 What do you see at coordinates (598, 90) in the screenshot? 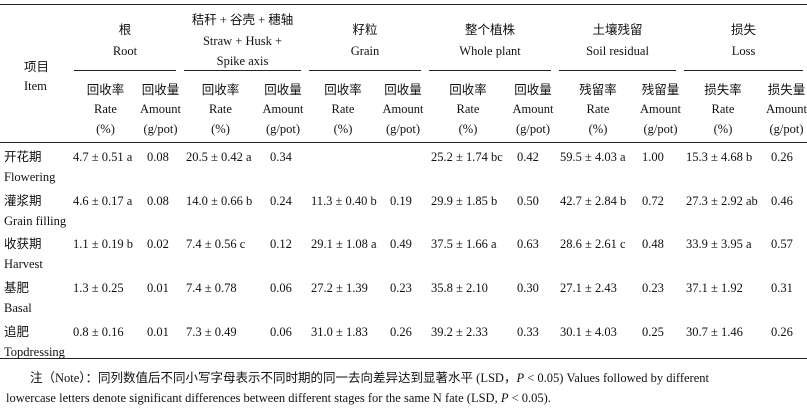
I see `subheader: 残留率` at bounding box center [598, 90].